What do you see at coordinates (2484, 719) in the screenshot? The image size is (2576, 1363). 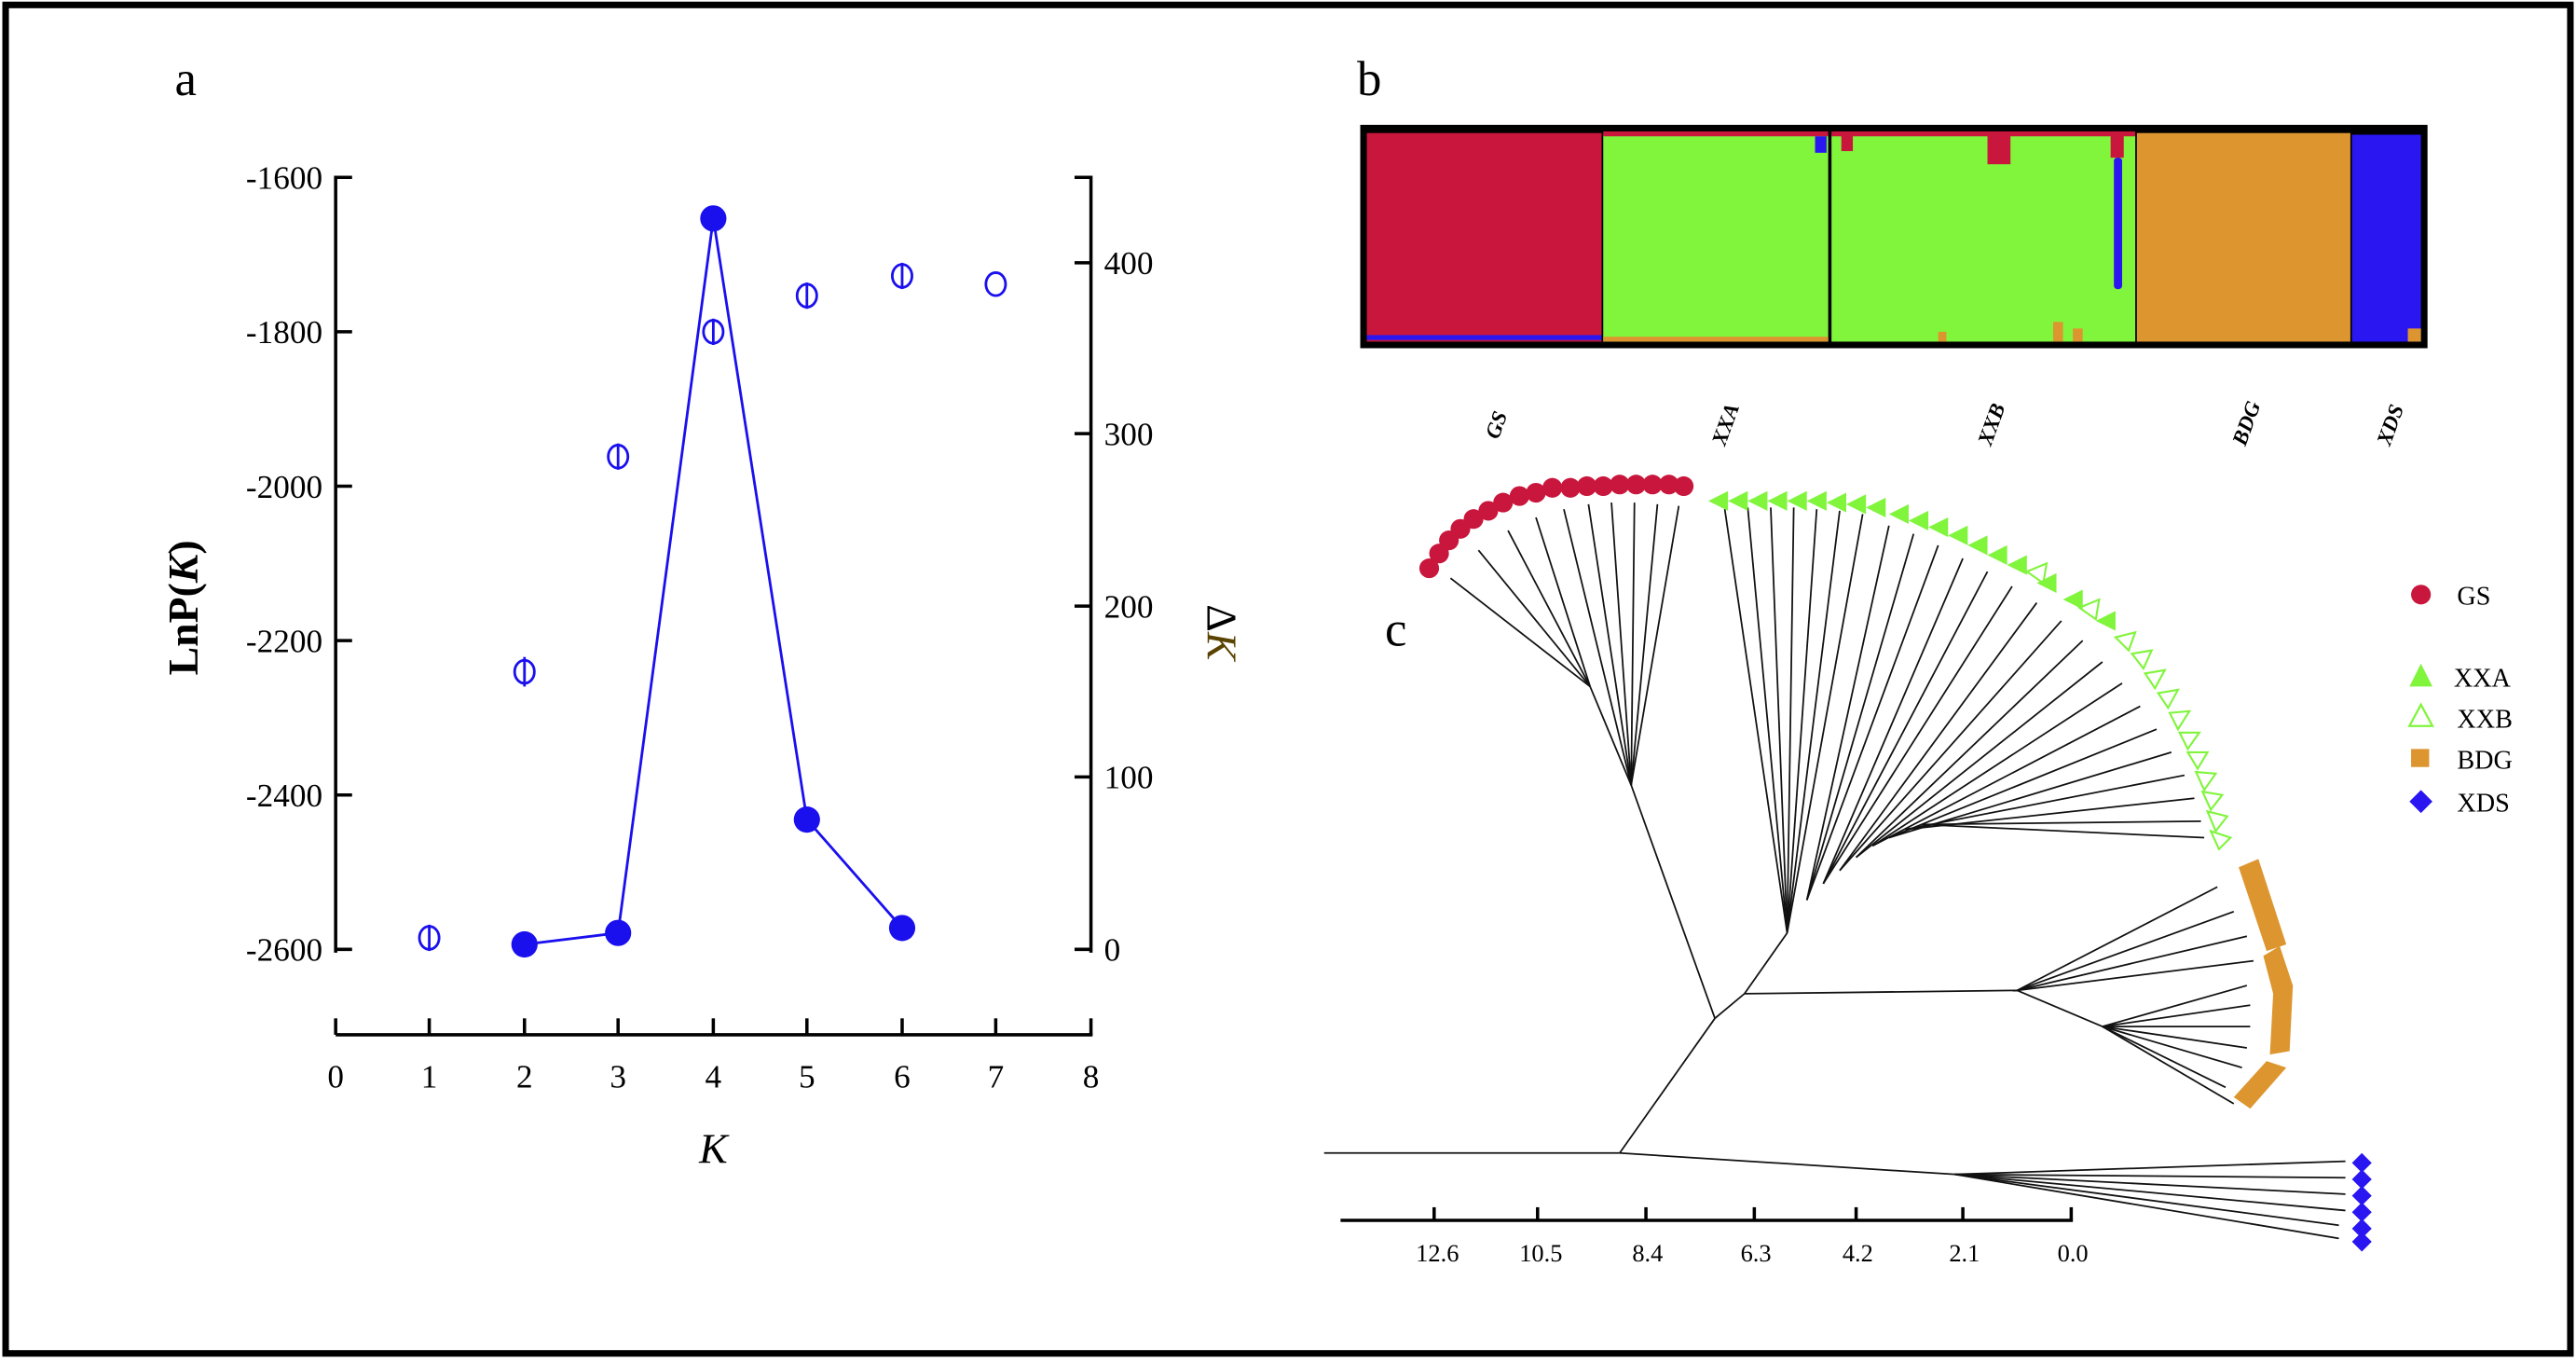 I see `legend-label: XXB` at bounding box center [2484, 719].